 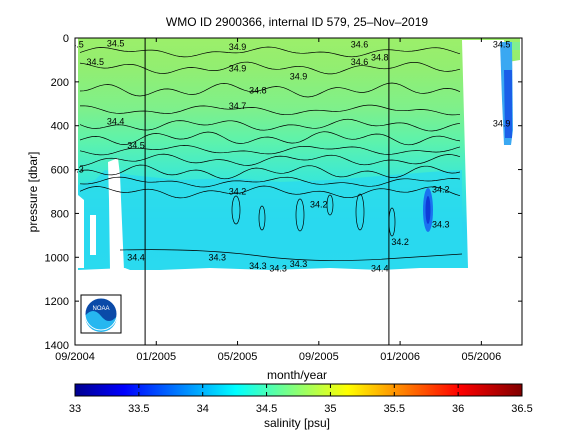 I want to click on y-tick-label: 1400, so click(x=57, y=346).